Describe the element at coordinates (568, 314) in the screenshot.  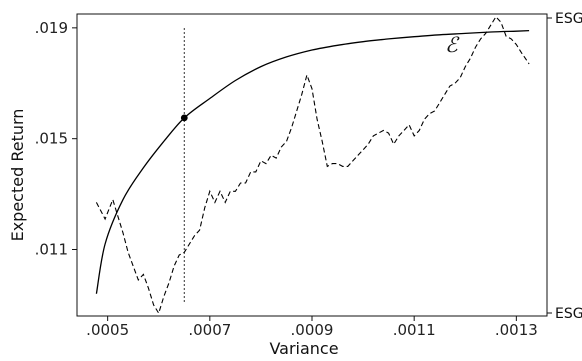
I see `right-bottom-label: ESG′` at that location.